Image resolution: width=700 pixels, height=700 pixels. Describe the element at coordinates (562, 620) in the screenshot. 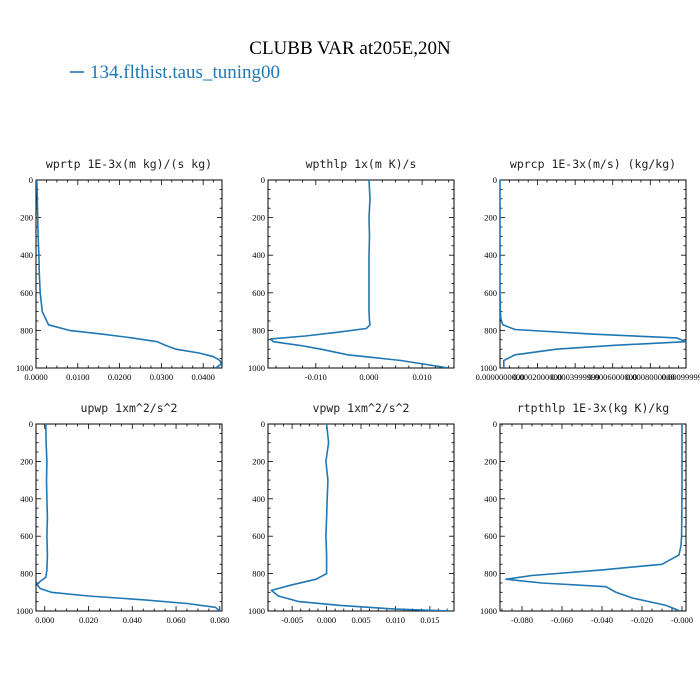

I see `x-tick-label: -0.060` at that location.